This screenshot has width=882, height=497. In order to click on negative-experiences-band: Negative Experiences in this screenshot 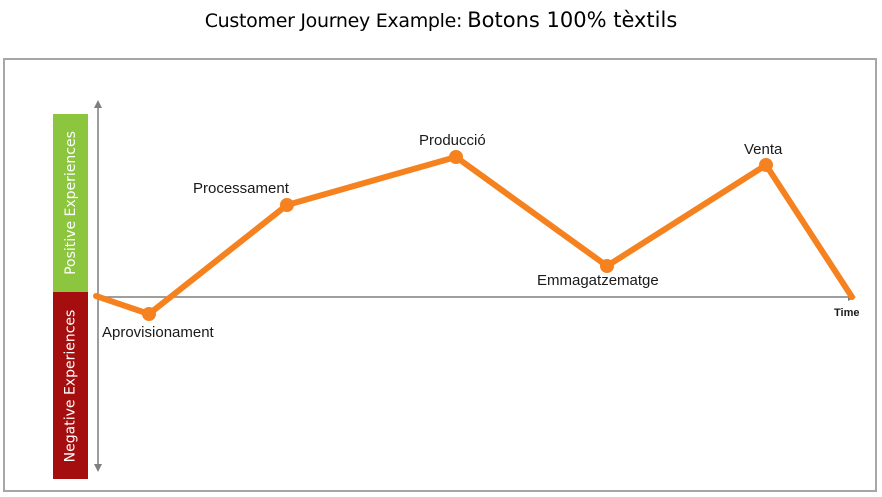, I will do `click(70, 385)`.